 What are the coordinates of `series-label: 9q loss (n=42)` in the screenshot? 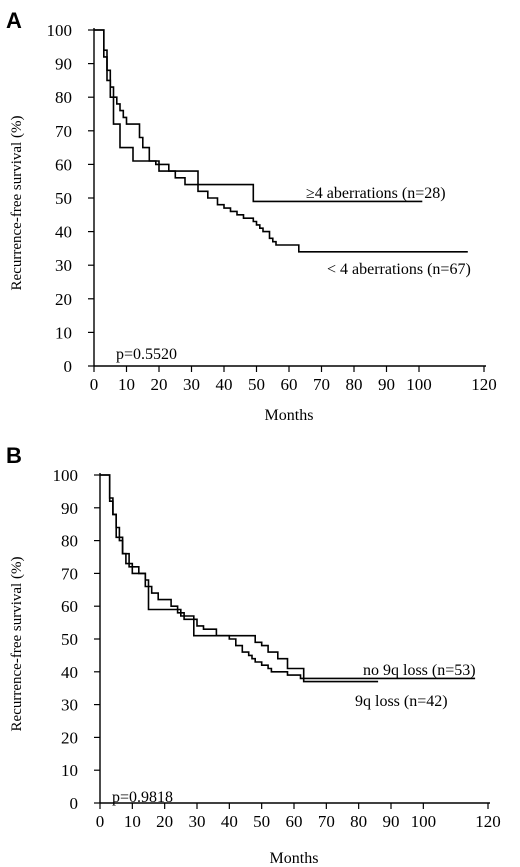 It's located at (401, 701).